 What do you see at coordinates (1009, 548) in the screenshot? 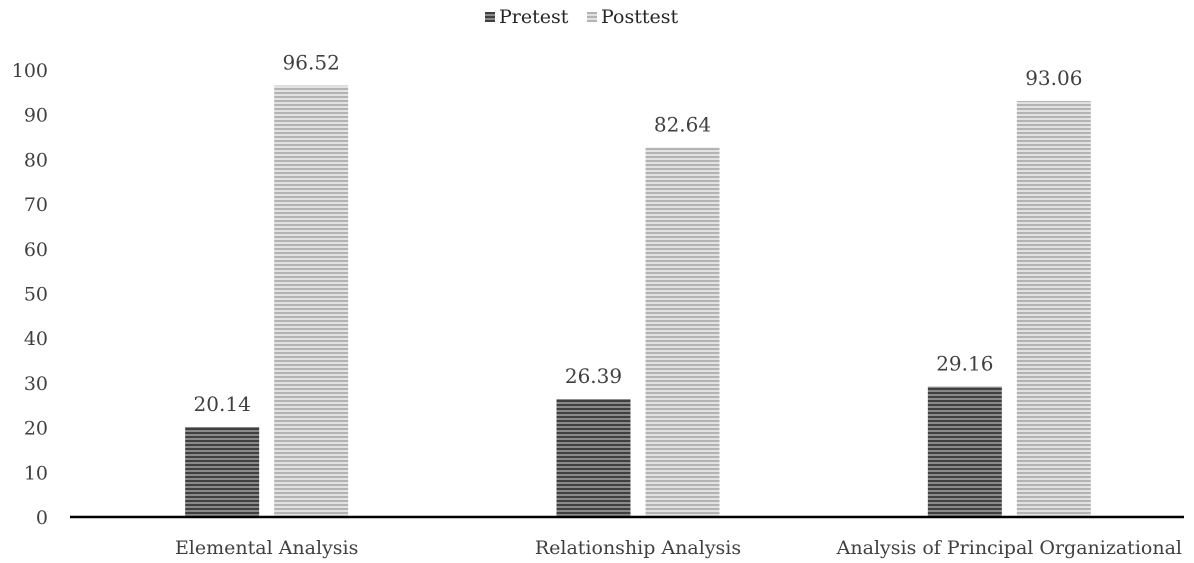
I see `x-category-label: Analysis of Principal Organizational` at bounding box center [1009, 548].